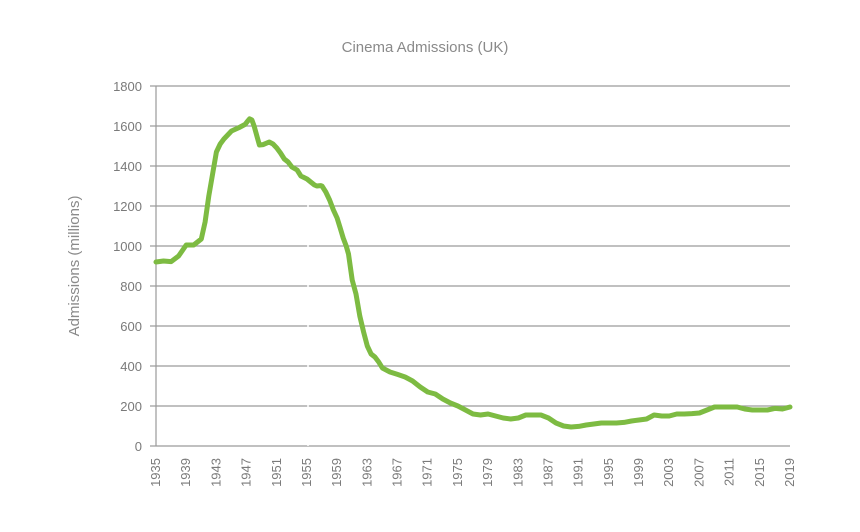  I want to click on x-tick-label: 1935, so click(155, 472).